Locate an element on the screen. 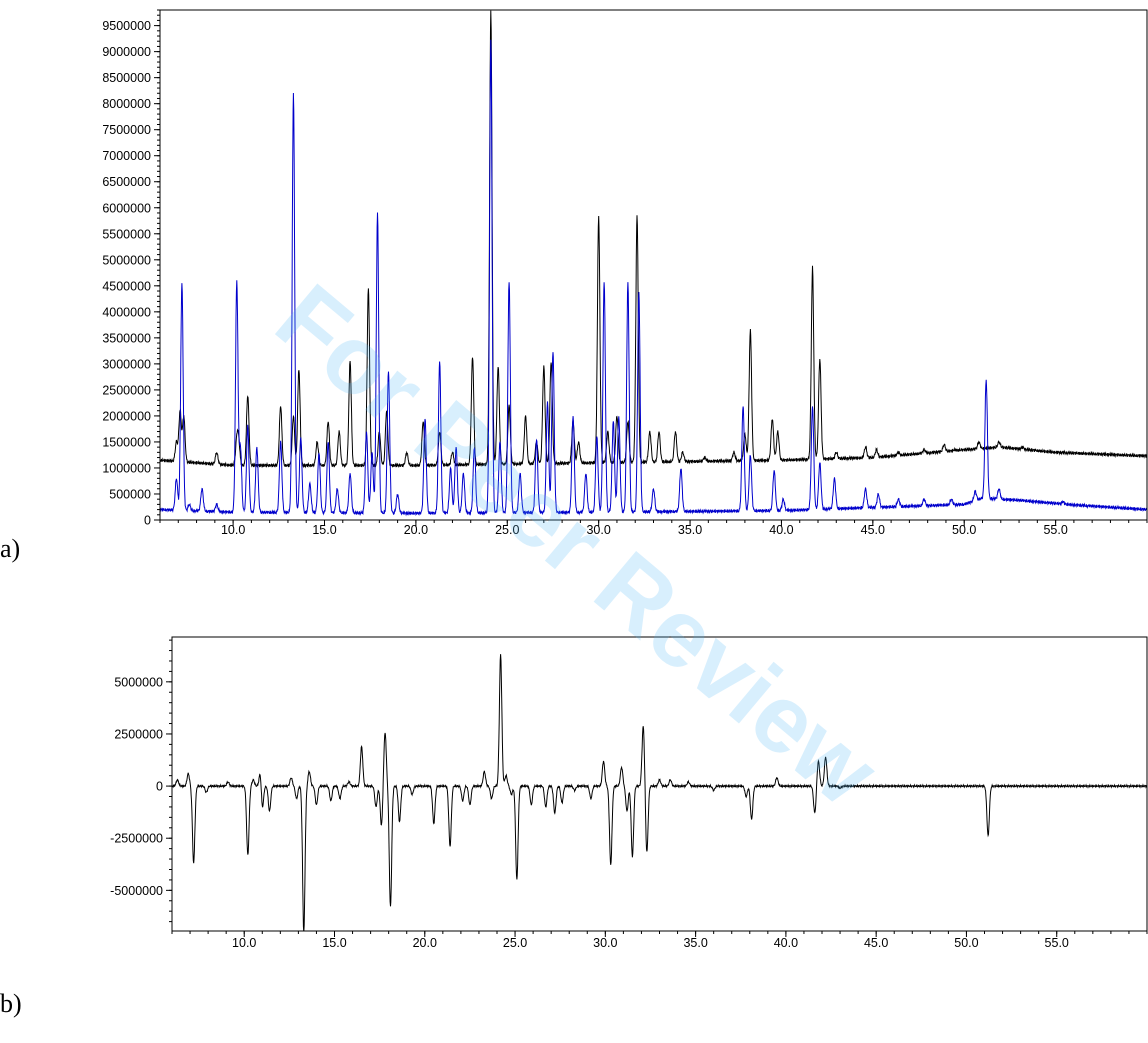  y-tick-label: 7500000 is located at coordinates (126, 130).